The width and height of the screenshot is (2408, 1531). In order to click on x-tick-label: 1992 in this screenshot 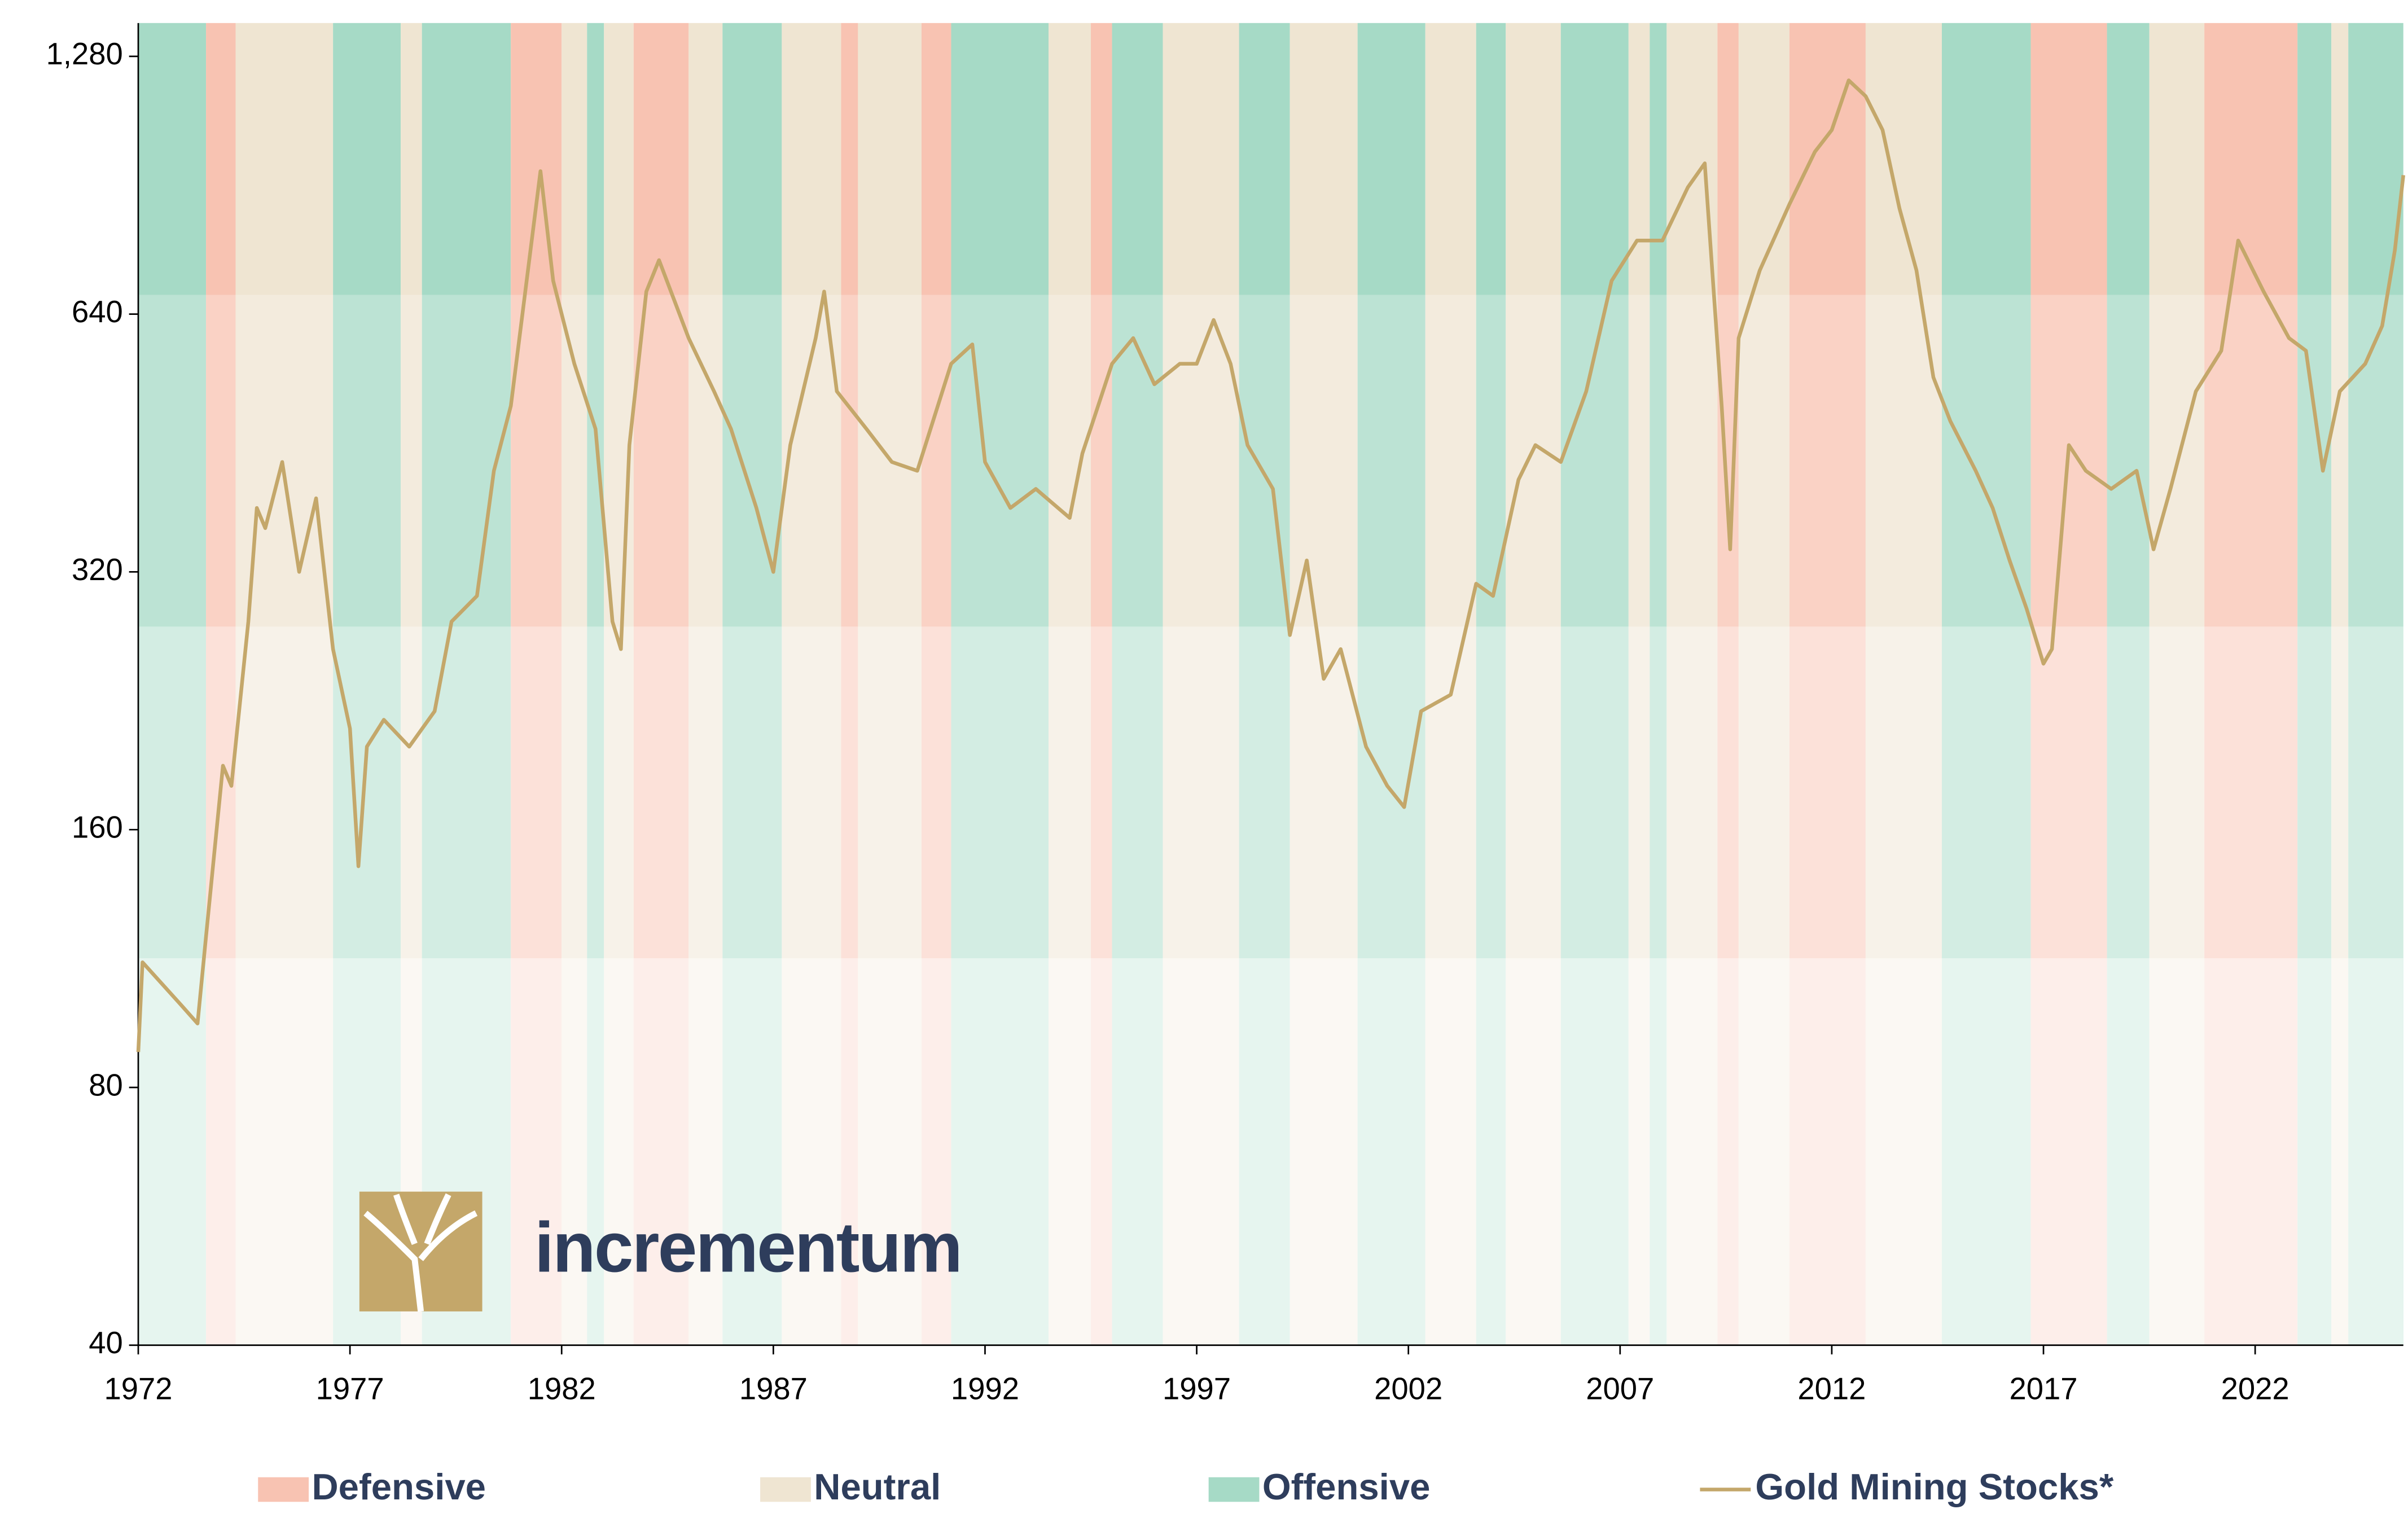, I will do `click(985, 1389)`.